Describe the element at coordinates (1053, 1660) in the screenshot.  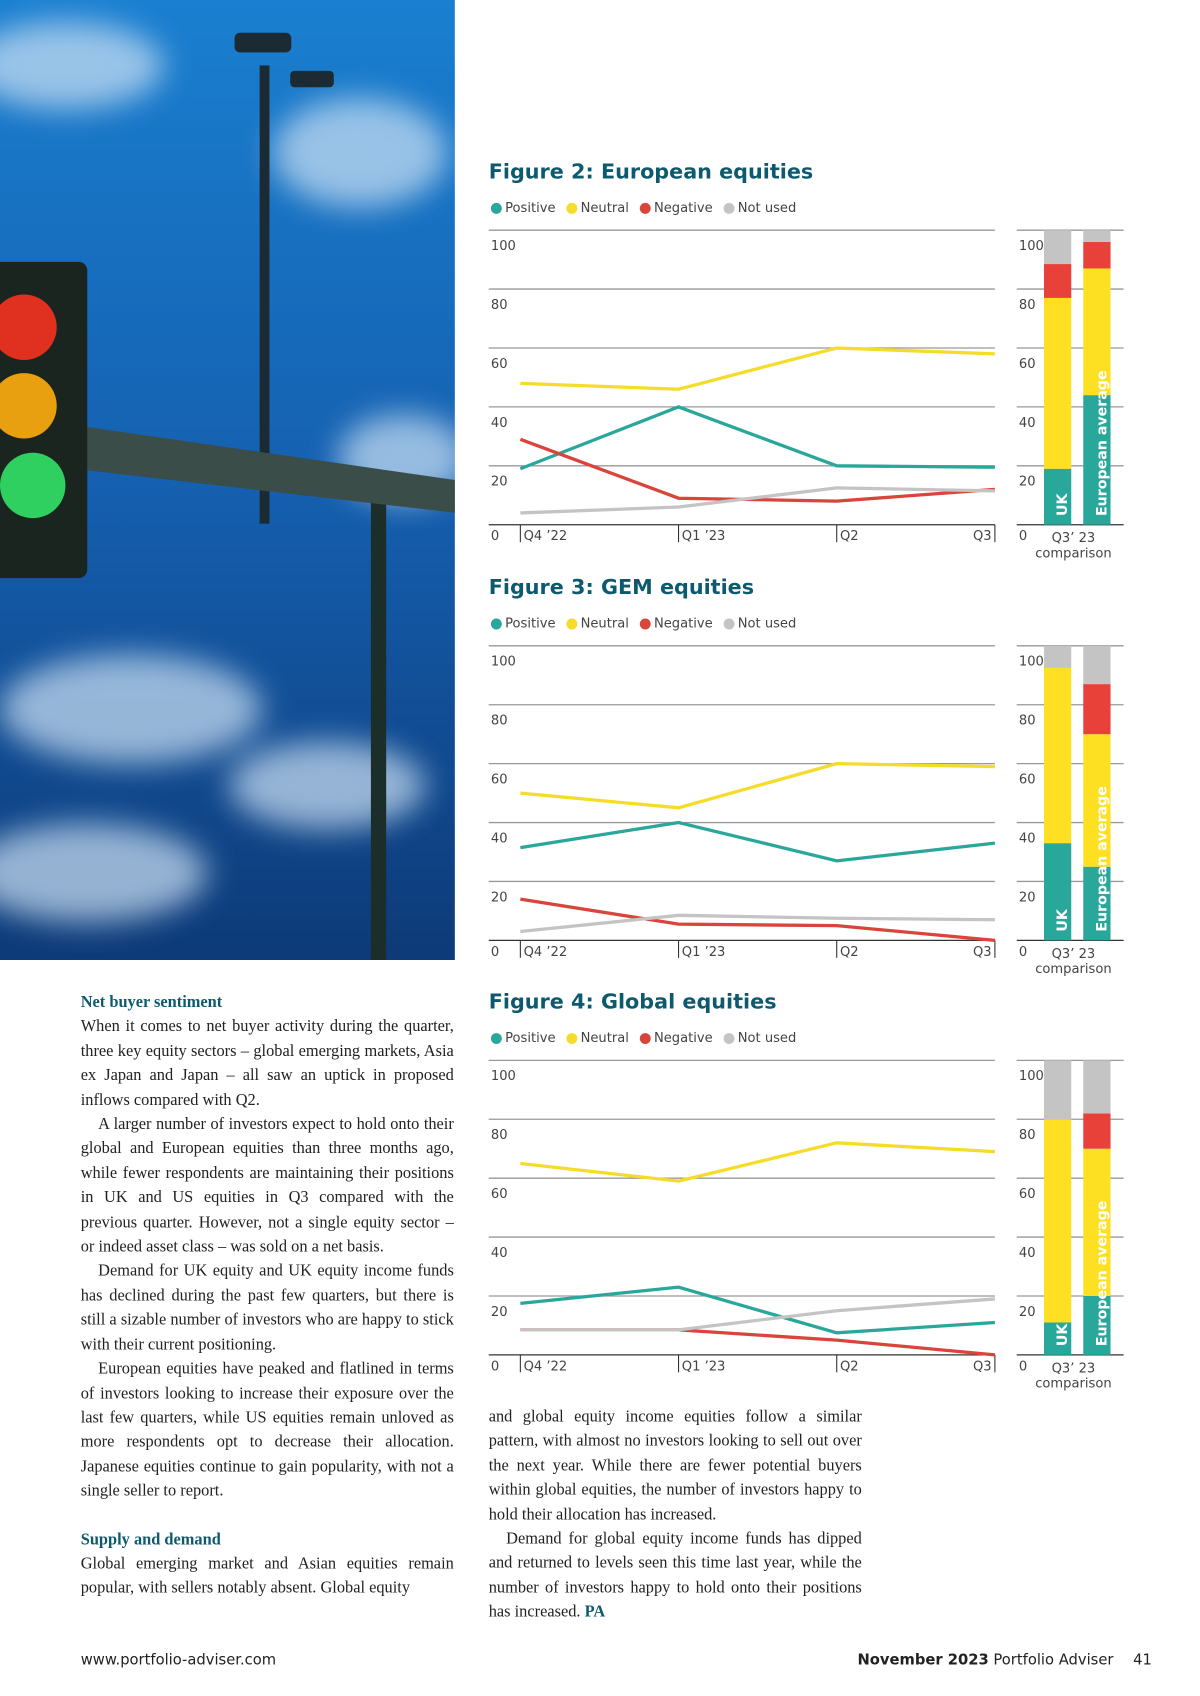
I see `footer-magazine: Portfolio Adviser` at that location.